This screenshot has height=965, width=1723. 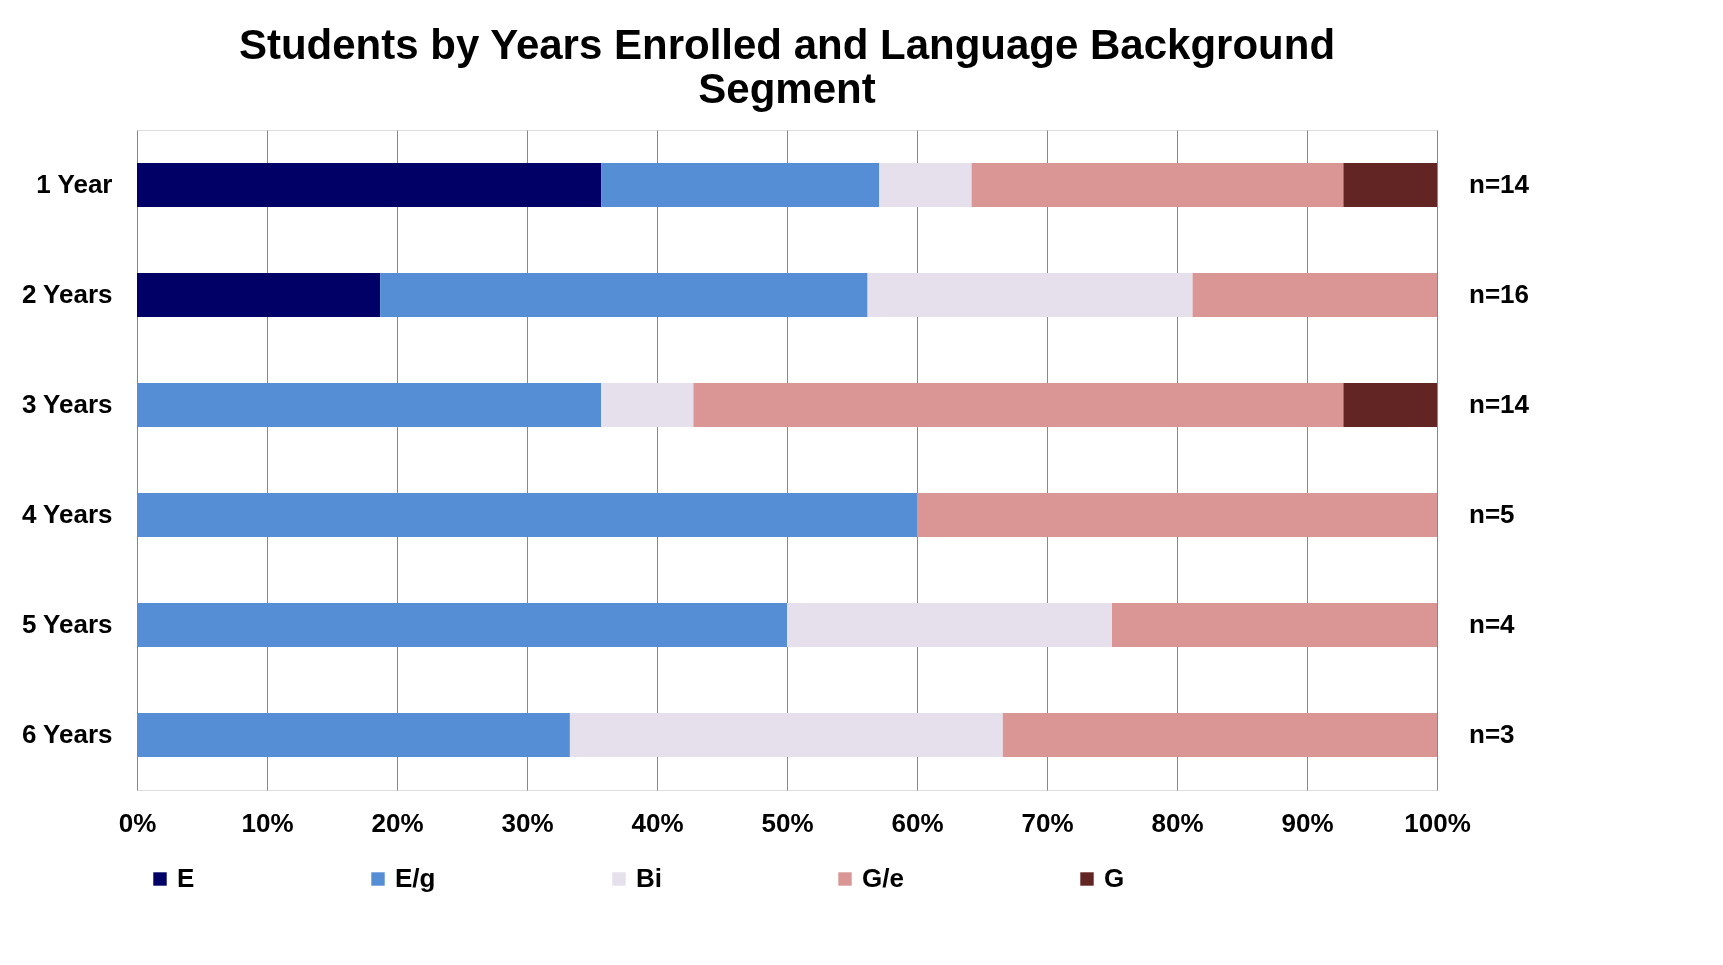 I want to click on text: n=16, so click(x=1499, y=294).